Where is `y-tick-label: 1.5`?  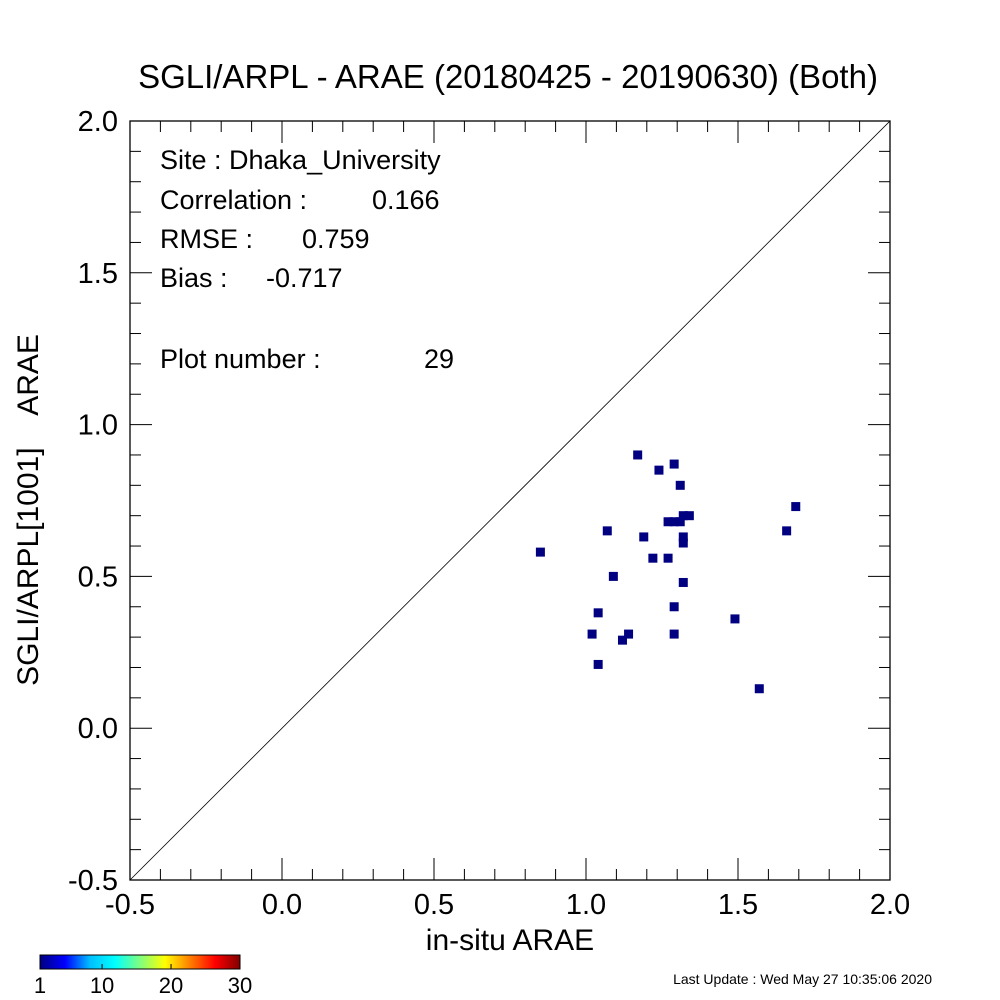
y-tick-label: 1.5 is located at coordinates (98, 274).